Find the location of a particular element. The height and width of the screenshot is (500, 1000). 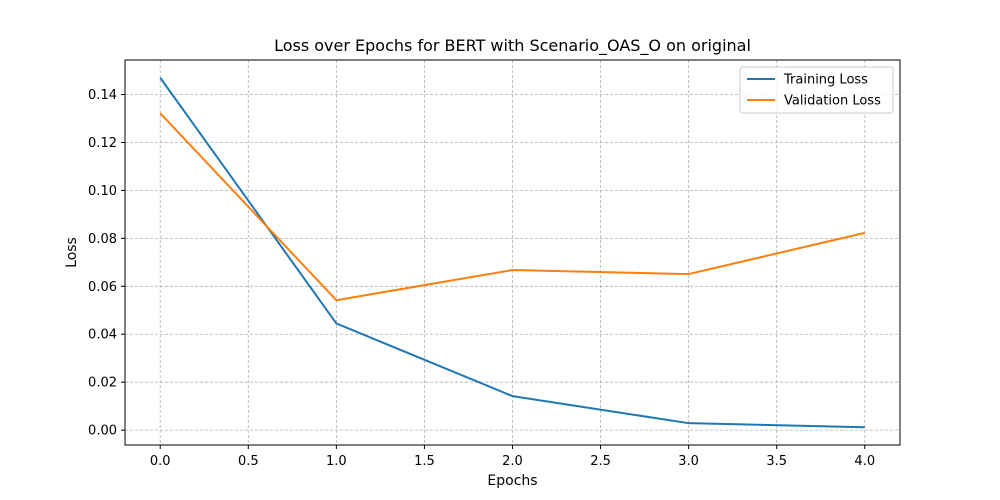

x-tick-label: 2.5 is located at coordinates (600, 461).